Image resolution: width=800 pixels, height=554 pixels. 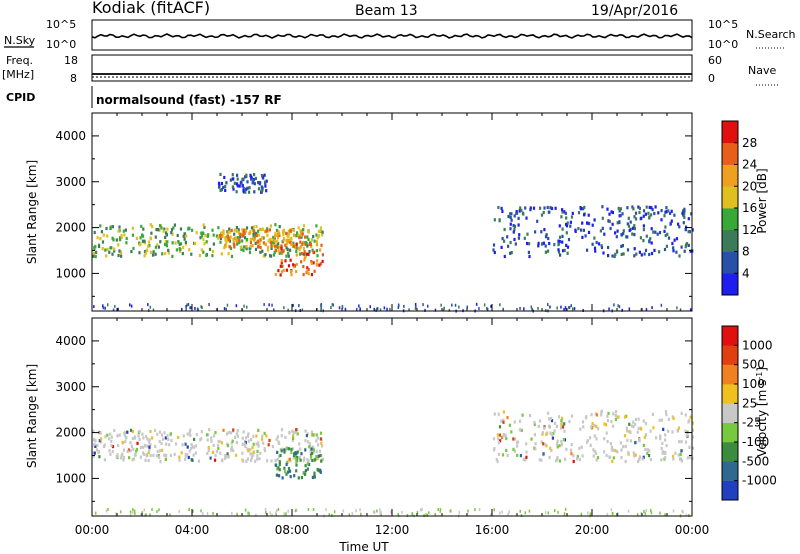 What do you see at coordinates (755, 442) in the screenshot?
I see `colorbar-tick-label: -100` at bounding box center [755, 442].